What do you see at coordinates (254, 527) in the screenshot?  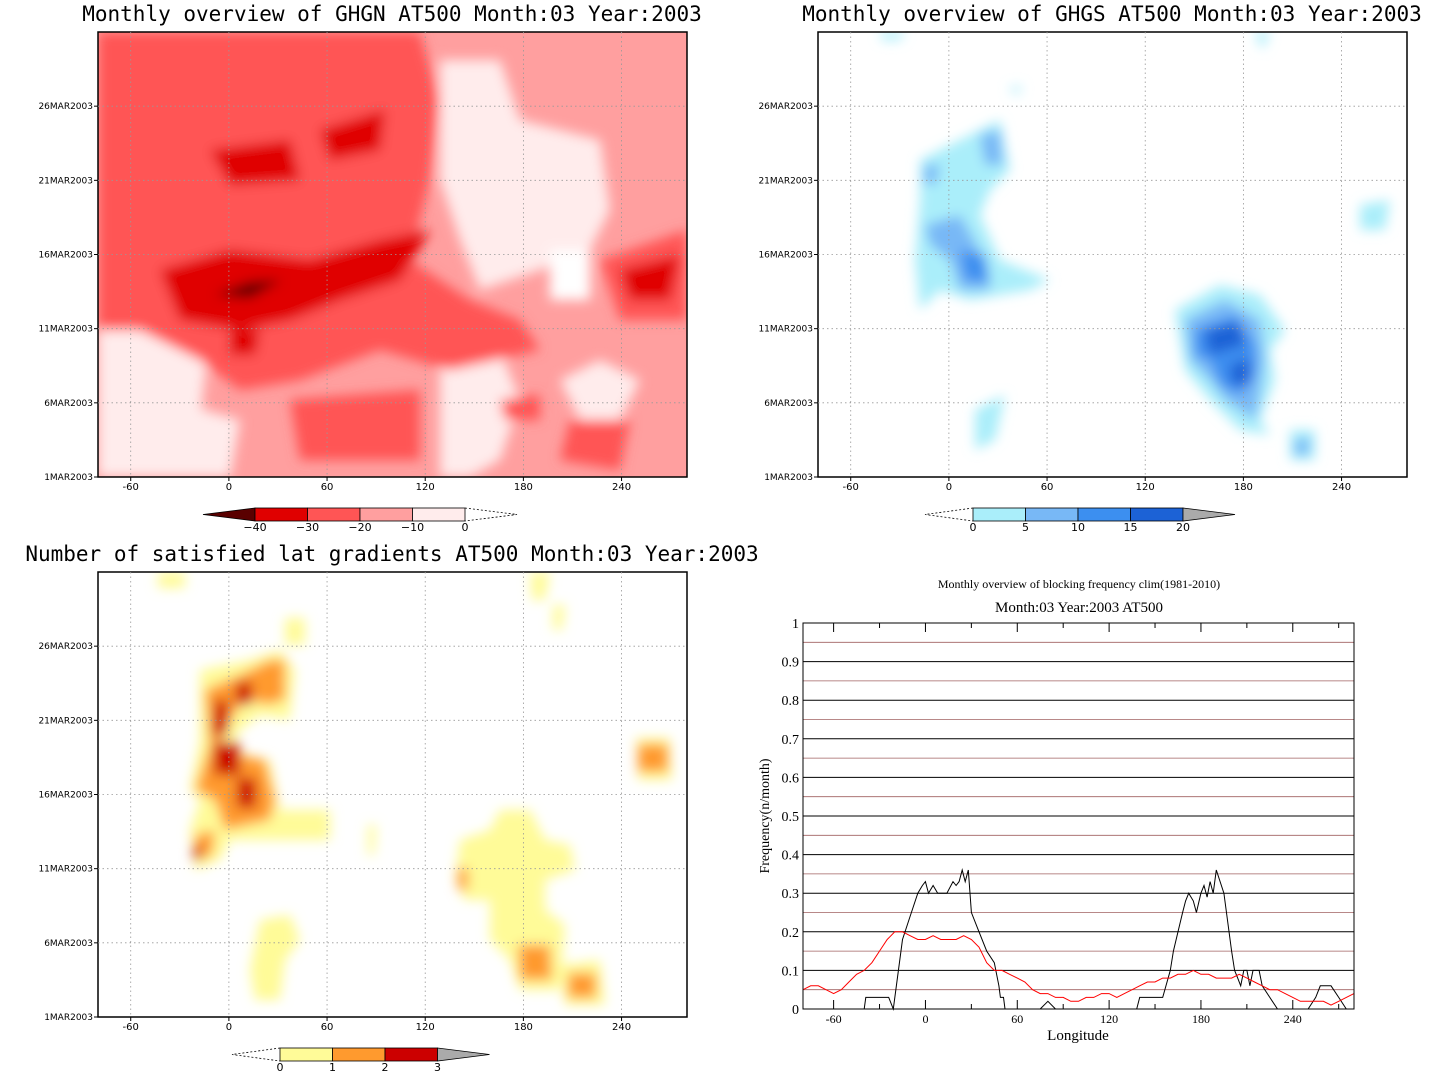 I see `colorbar-tick-label: −40` at bounding box center [254, 527].